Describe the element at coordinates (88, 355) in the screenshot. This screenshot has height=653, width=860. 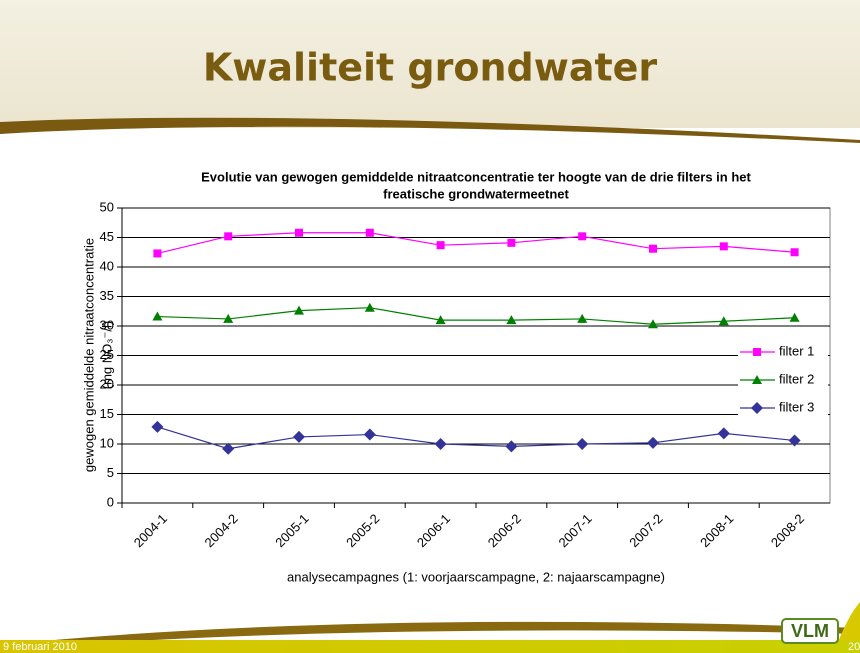
I see `y-axis-label: gewogen gemiddelde nitraatconcentratie` at that location.